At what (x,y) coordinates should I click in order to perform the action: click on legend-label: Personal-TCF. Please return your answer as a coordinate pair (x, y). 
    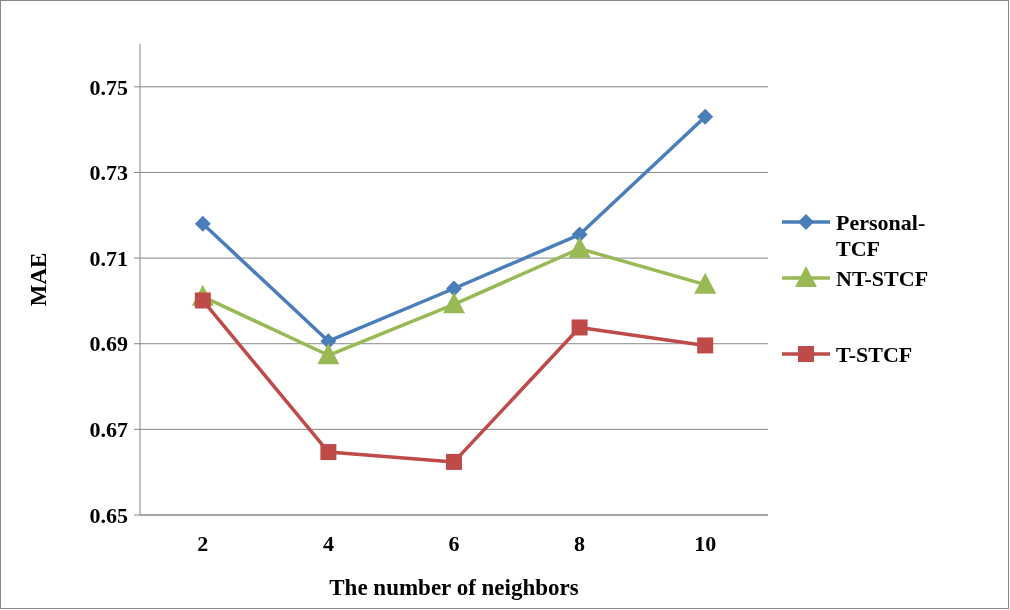
    Looking at the image, I should click on (881, 235).